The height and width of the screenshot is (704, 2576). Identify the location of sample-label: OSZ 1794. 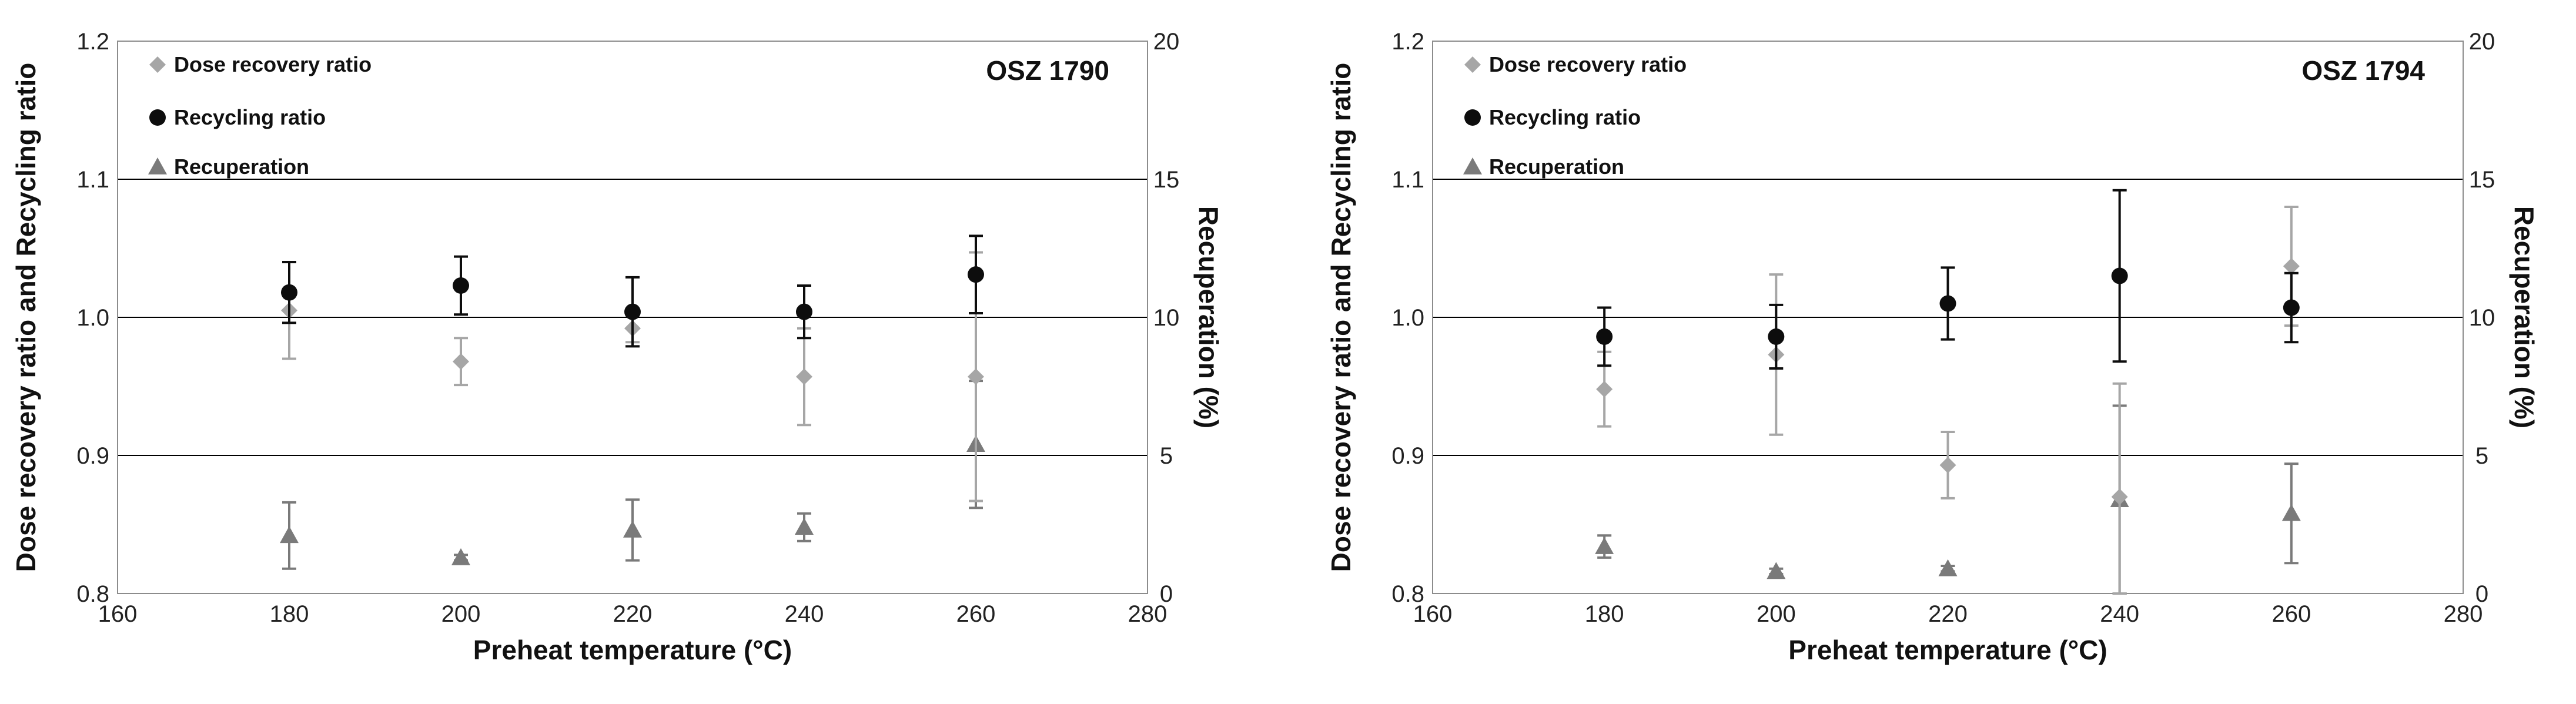
(2363, 70).